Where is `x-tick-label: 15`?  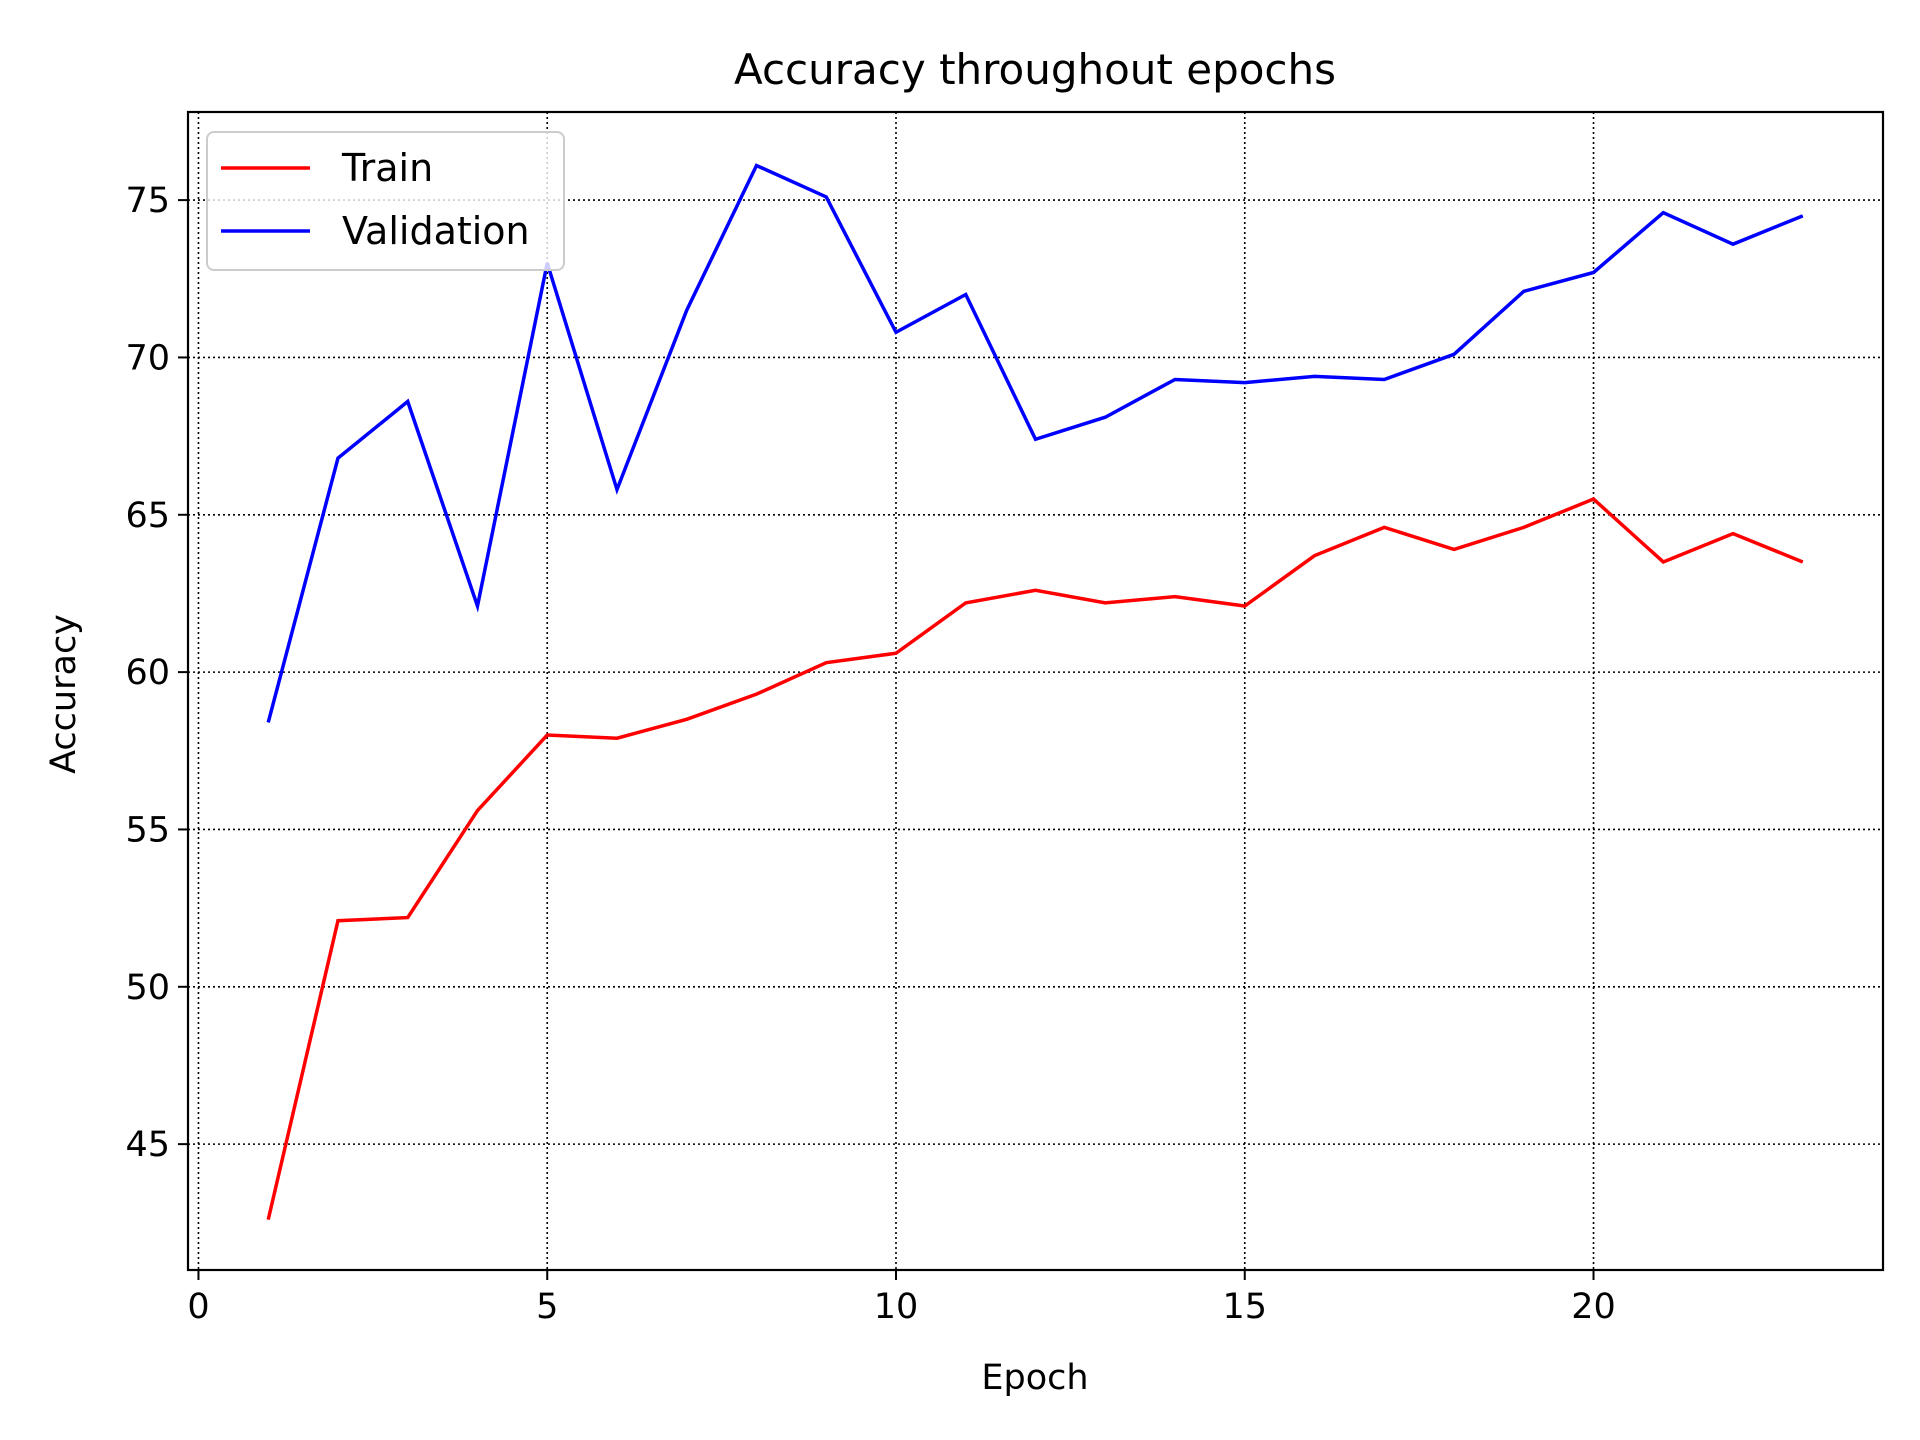
x-tick-label: 15 is located at coordinates (1244, 1307).